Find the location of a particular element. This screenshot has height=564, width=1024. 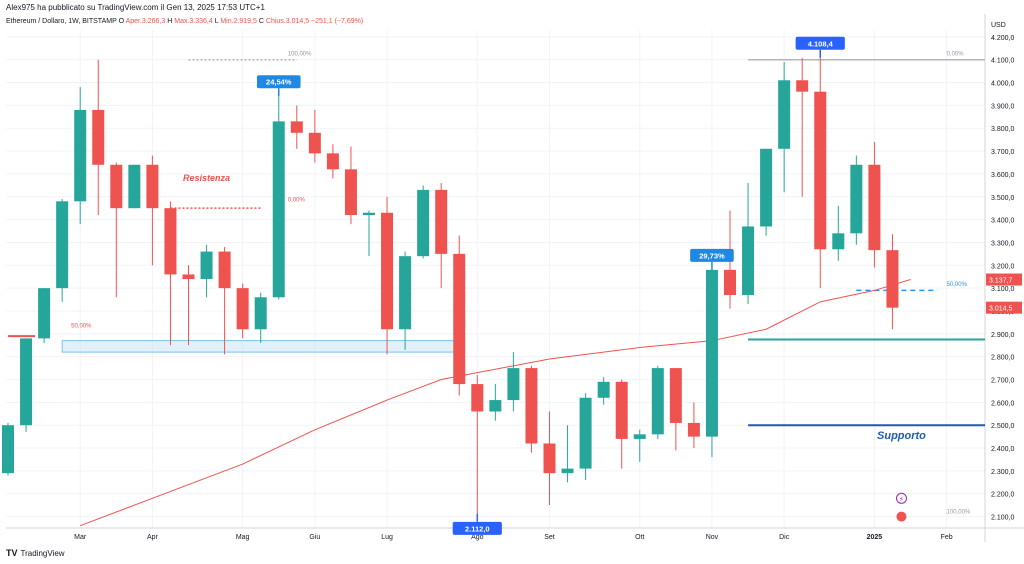

x-tick-label: Giu is located at coordinates (314, 537).